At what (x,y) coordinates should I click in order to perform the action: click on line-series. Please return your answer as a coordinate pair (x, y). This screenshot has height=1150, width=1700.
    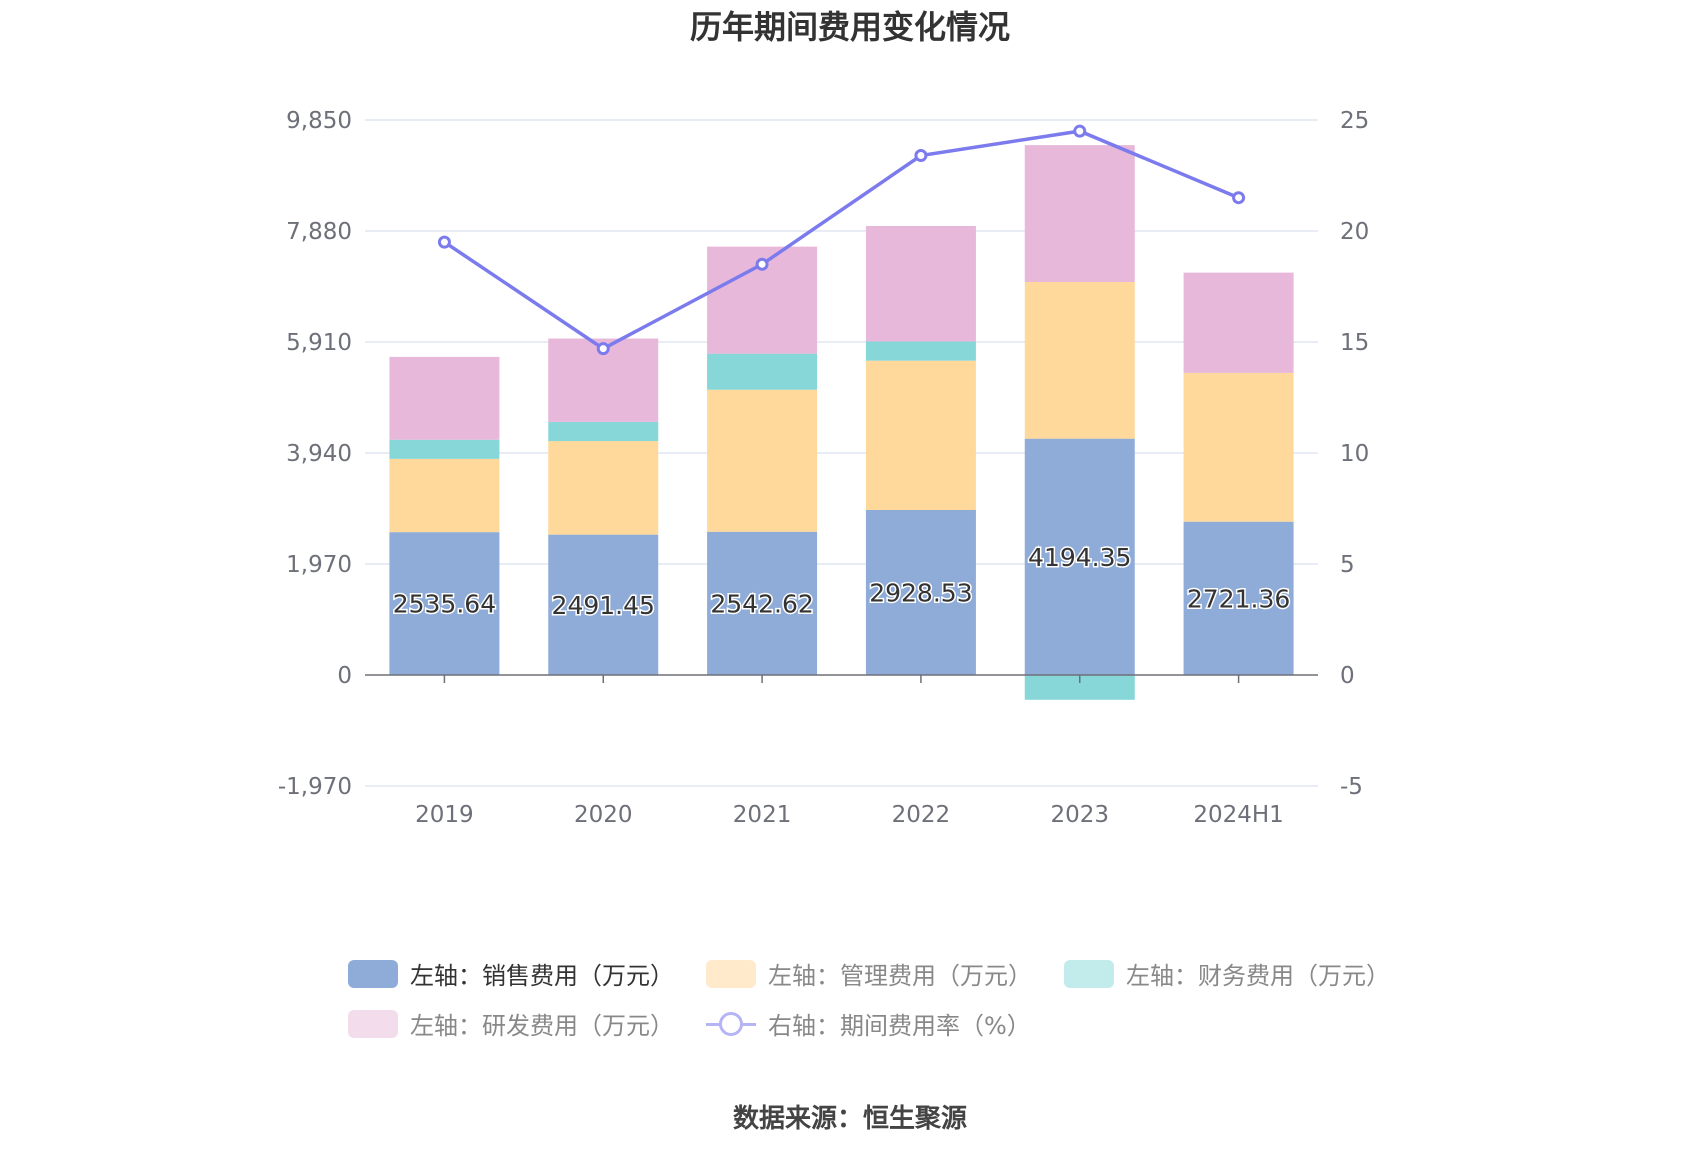
    Looking at the image, I should click on (841, 240).